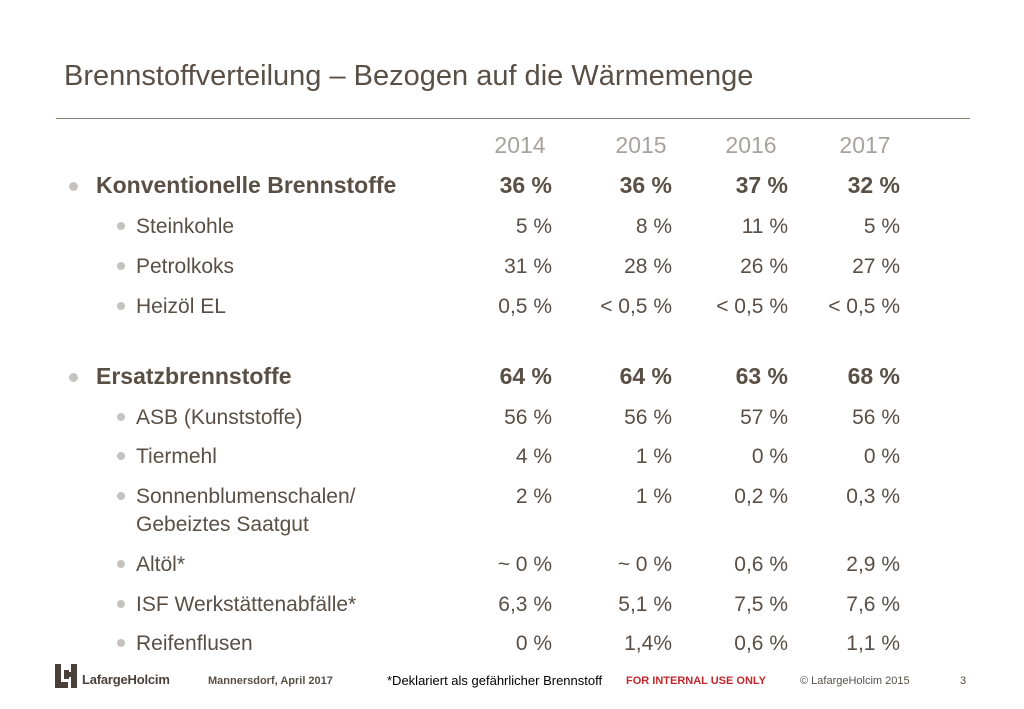 The height and width of the screenshot is (709, 1024). Describe the element at coordinates (761, 376) in the screenshot. I see `value-2016: 63 %` at that location.